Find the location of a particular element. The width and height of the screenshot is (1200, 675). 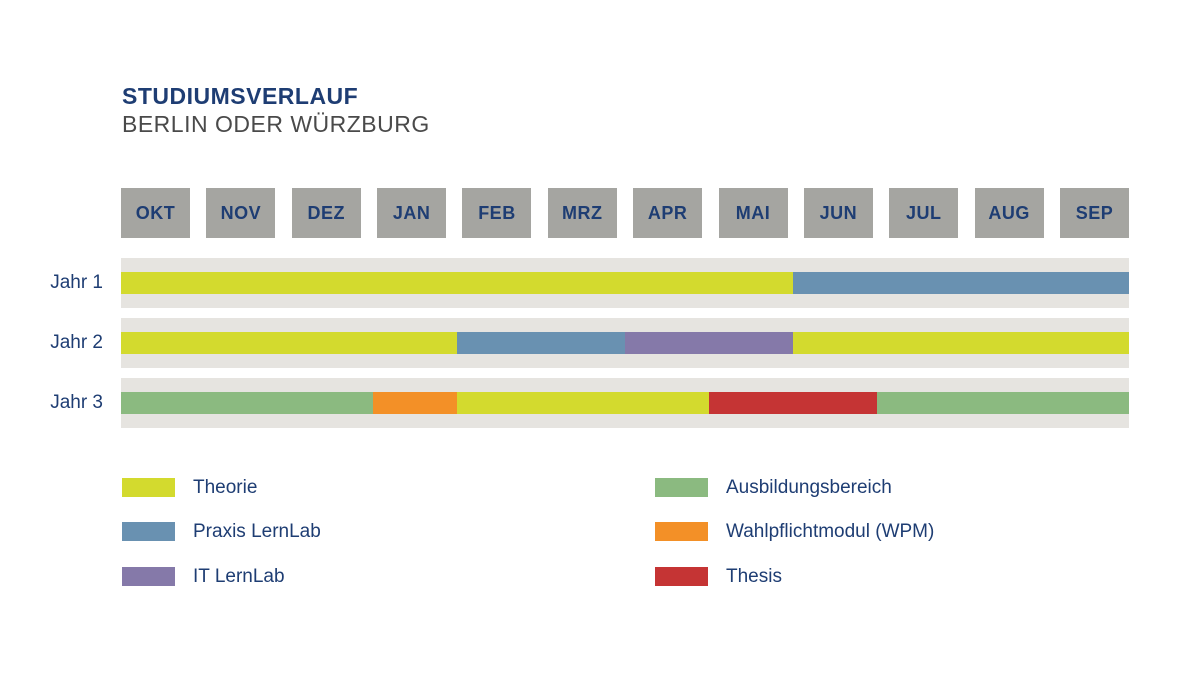

legend-label-theorie: Theorie is located at coordinates (225, 487).